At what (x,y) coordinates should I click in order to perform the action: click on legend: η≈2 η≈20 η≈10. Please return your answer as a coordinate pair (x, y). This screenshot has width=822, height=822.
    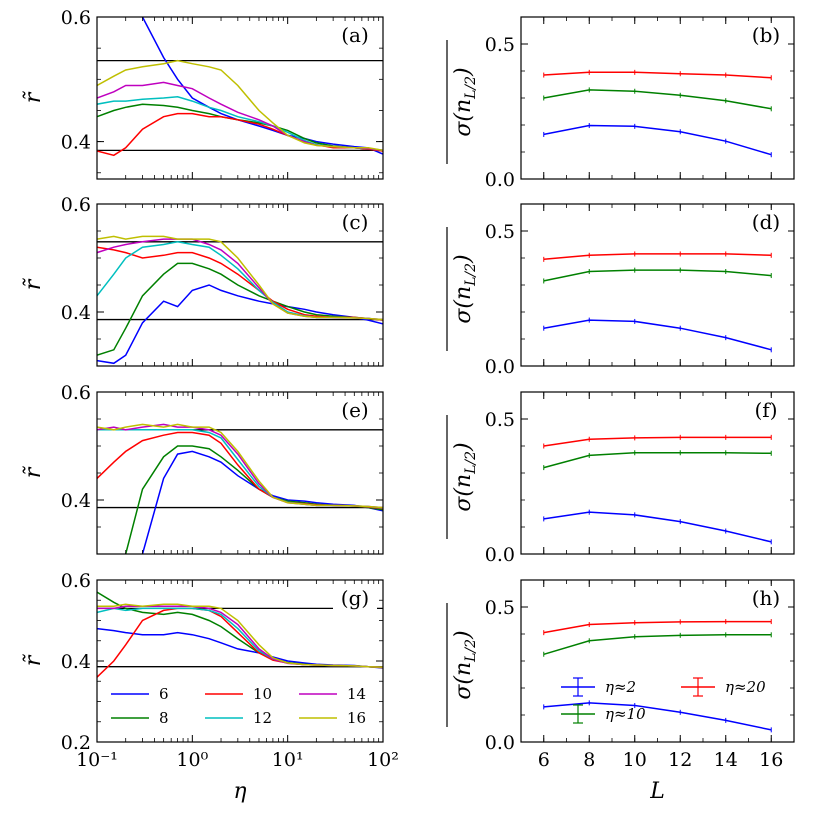
    Looking at the image, I should click on (663, 700).